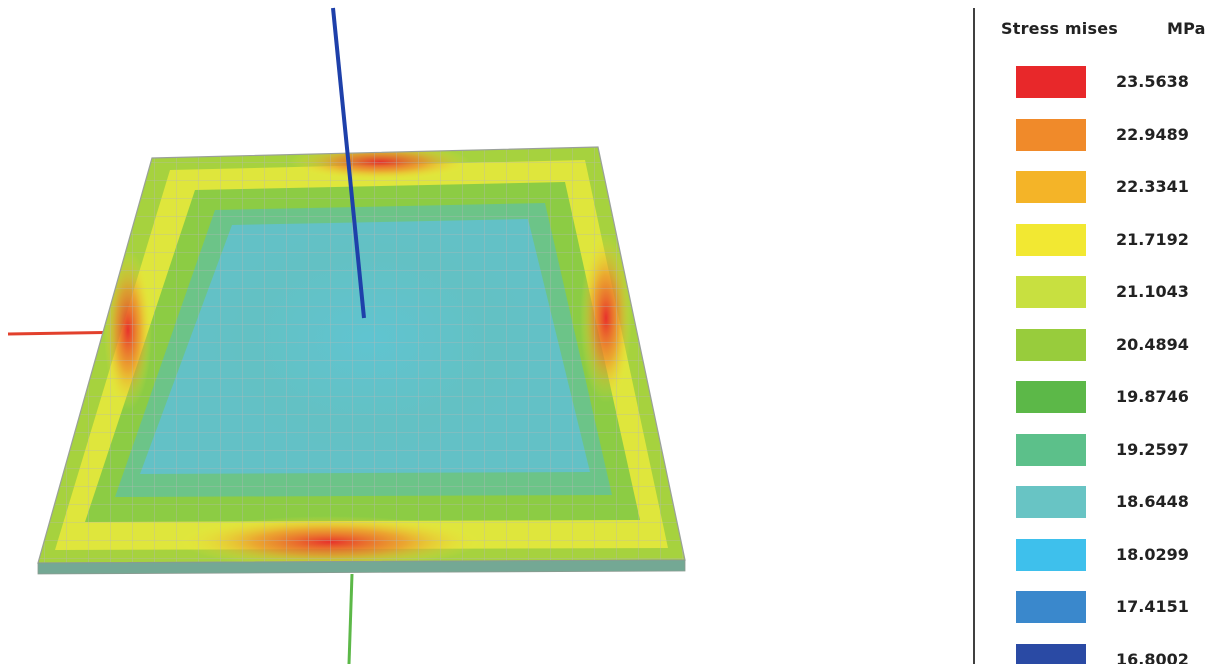 The width and height of the screenshot is (1224, 664). I want to click on legend-entry: 18.6448, so click(1116, 503).